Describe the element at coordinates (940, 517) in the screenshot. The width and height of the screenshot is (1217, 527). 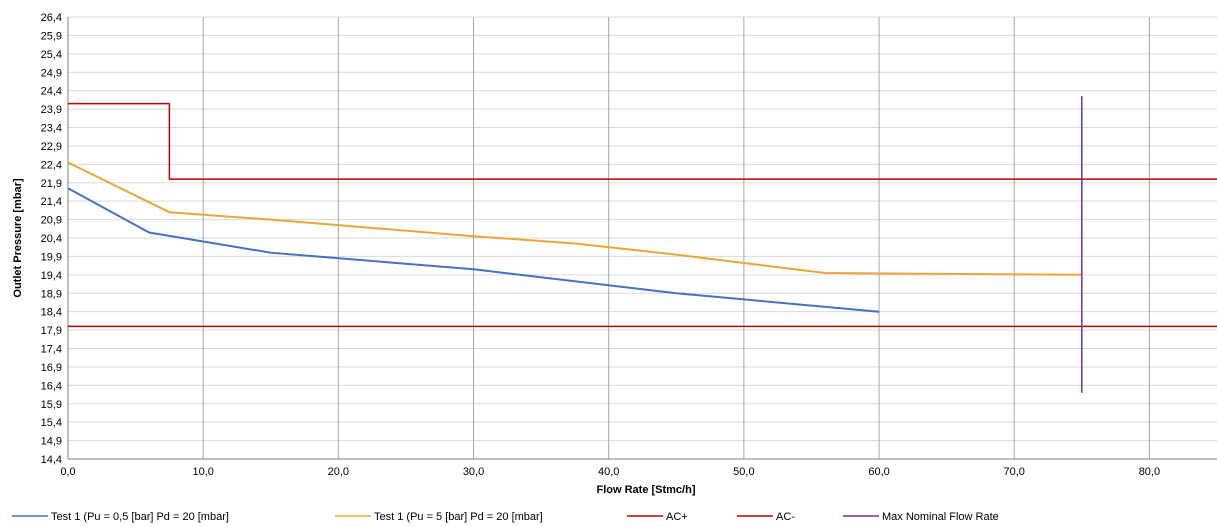
I see `legend-label-4: Max Nominal Flow Rate` at that location.